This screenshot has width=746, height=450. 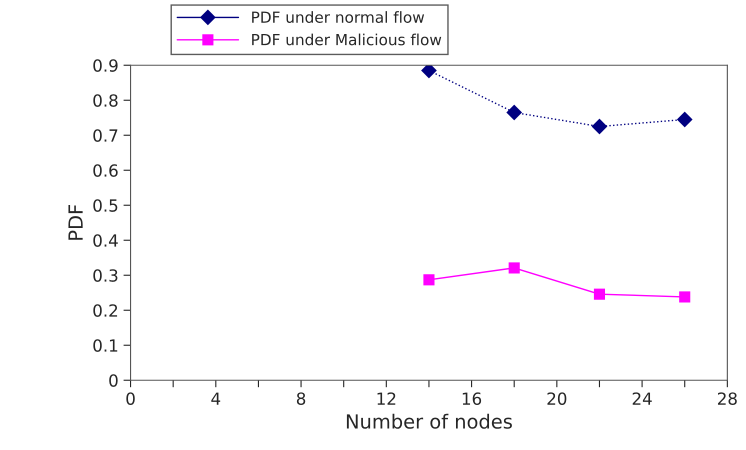 I want to click on x-tick-label: 28, so click(x=727, y=398).